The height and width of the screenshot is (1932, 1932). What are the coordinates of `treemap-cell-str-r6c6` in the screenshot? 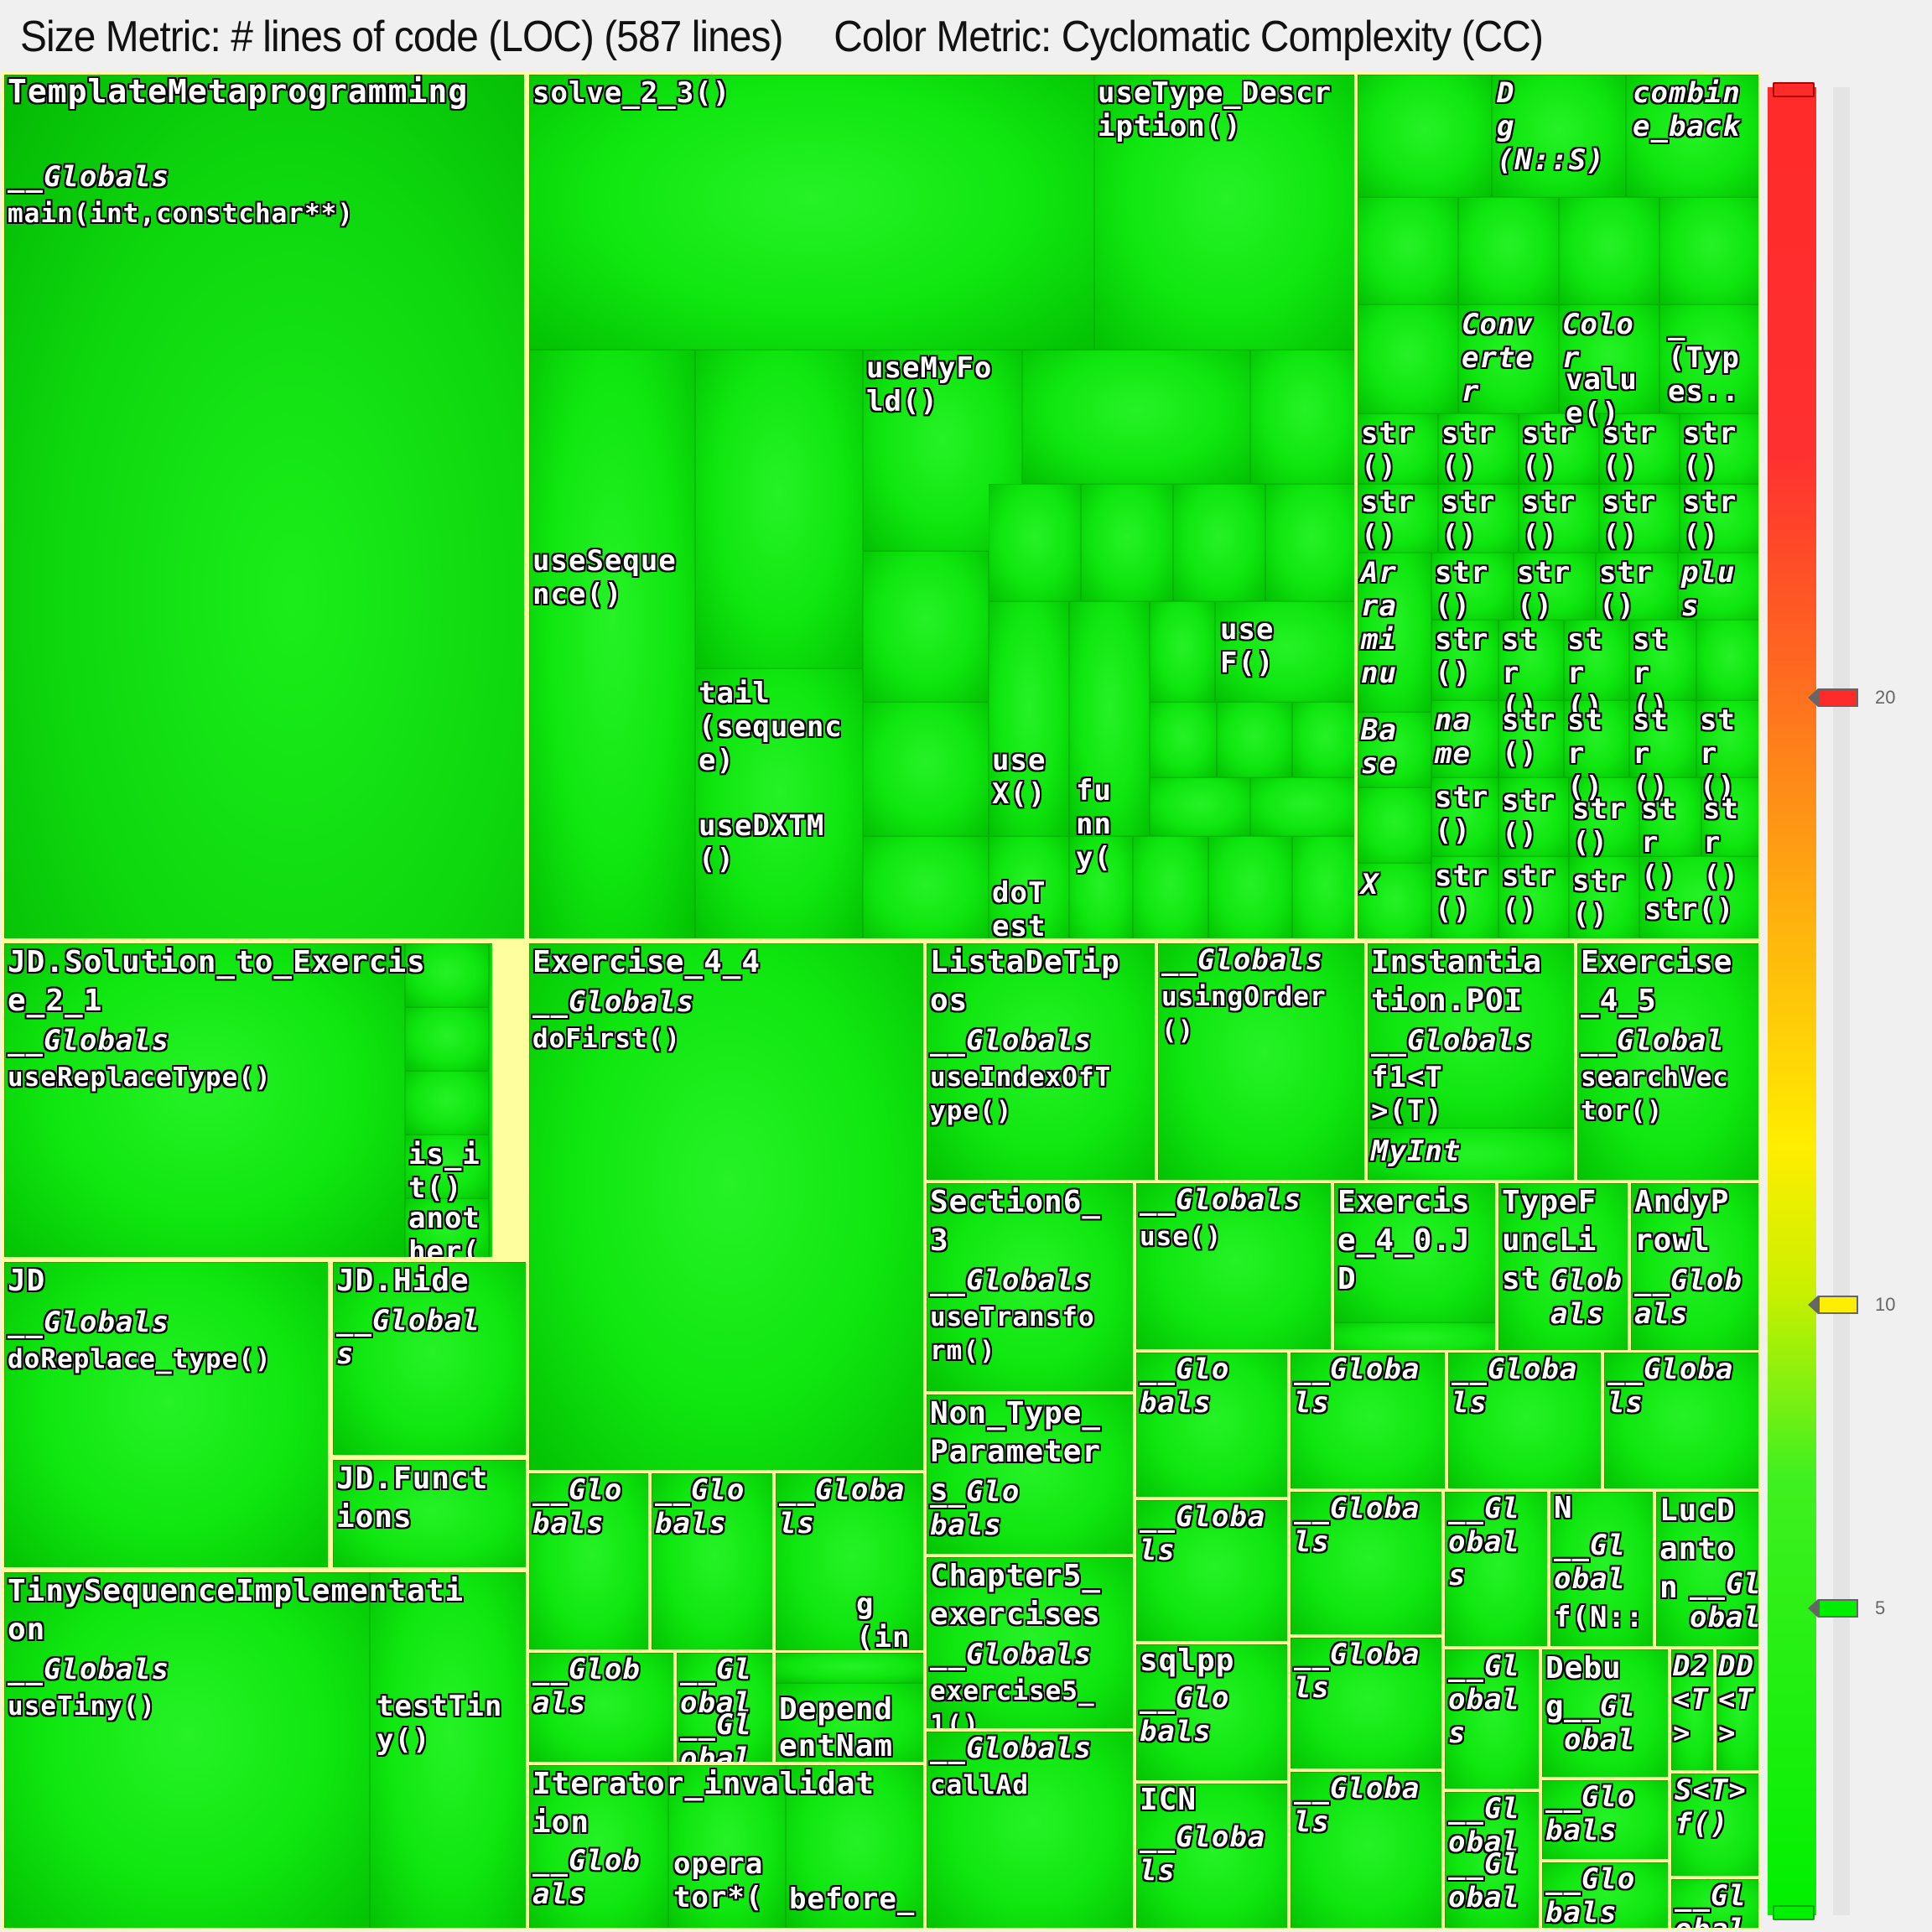 It's located at (1730, 816).